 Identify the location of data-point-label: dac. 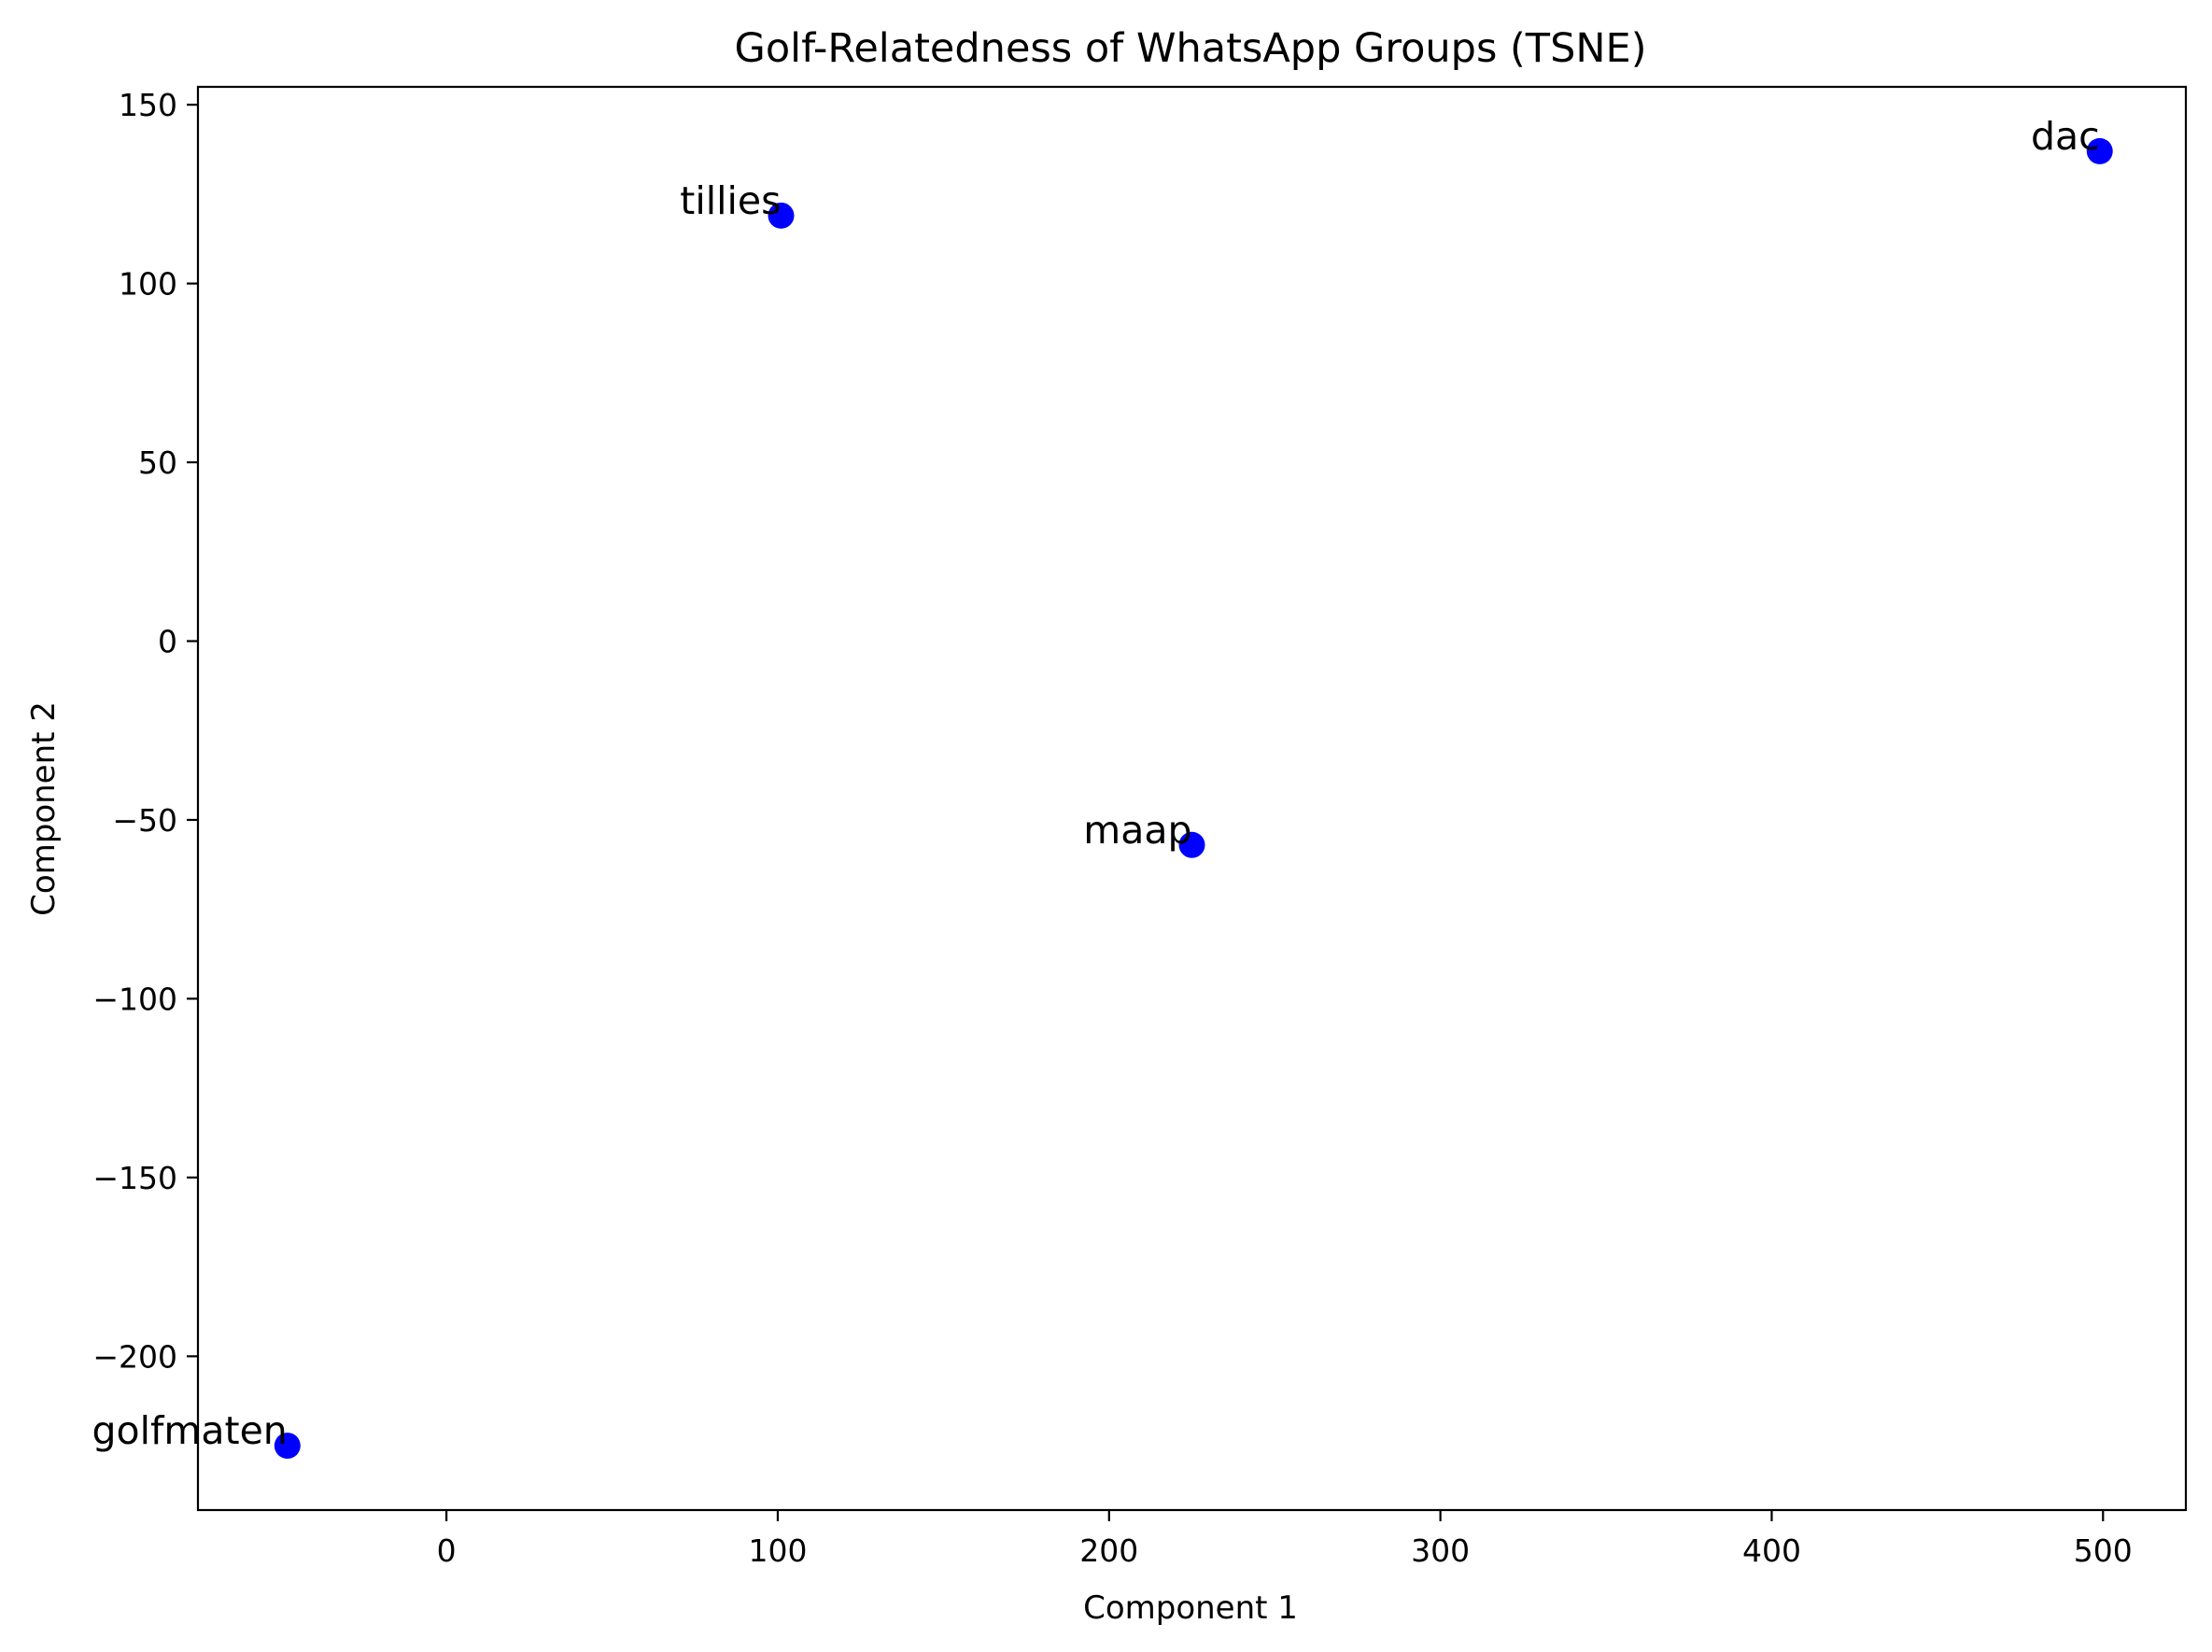
(2065, 136).